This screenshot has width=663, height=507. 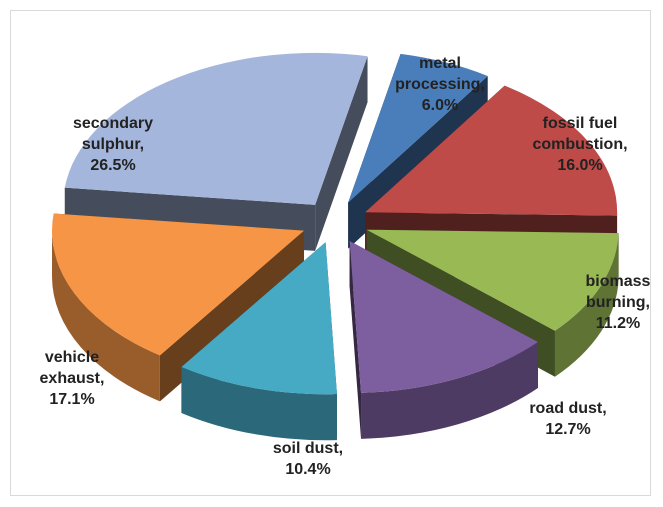 I want to click on pie-slice-rim-soil-dust, so click(x=259, y=403).